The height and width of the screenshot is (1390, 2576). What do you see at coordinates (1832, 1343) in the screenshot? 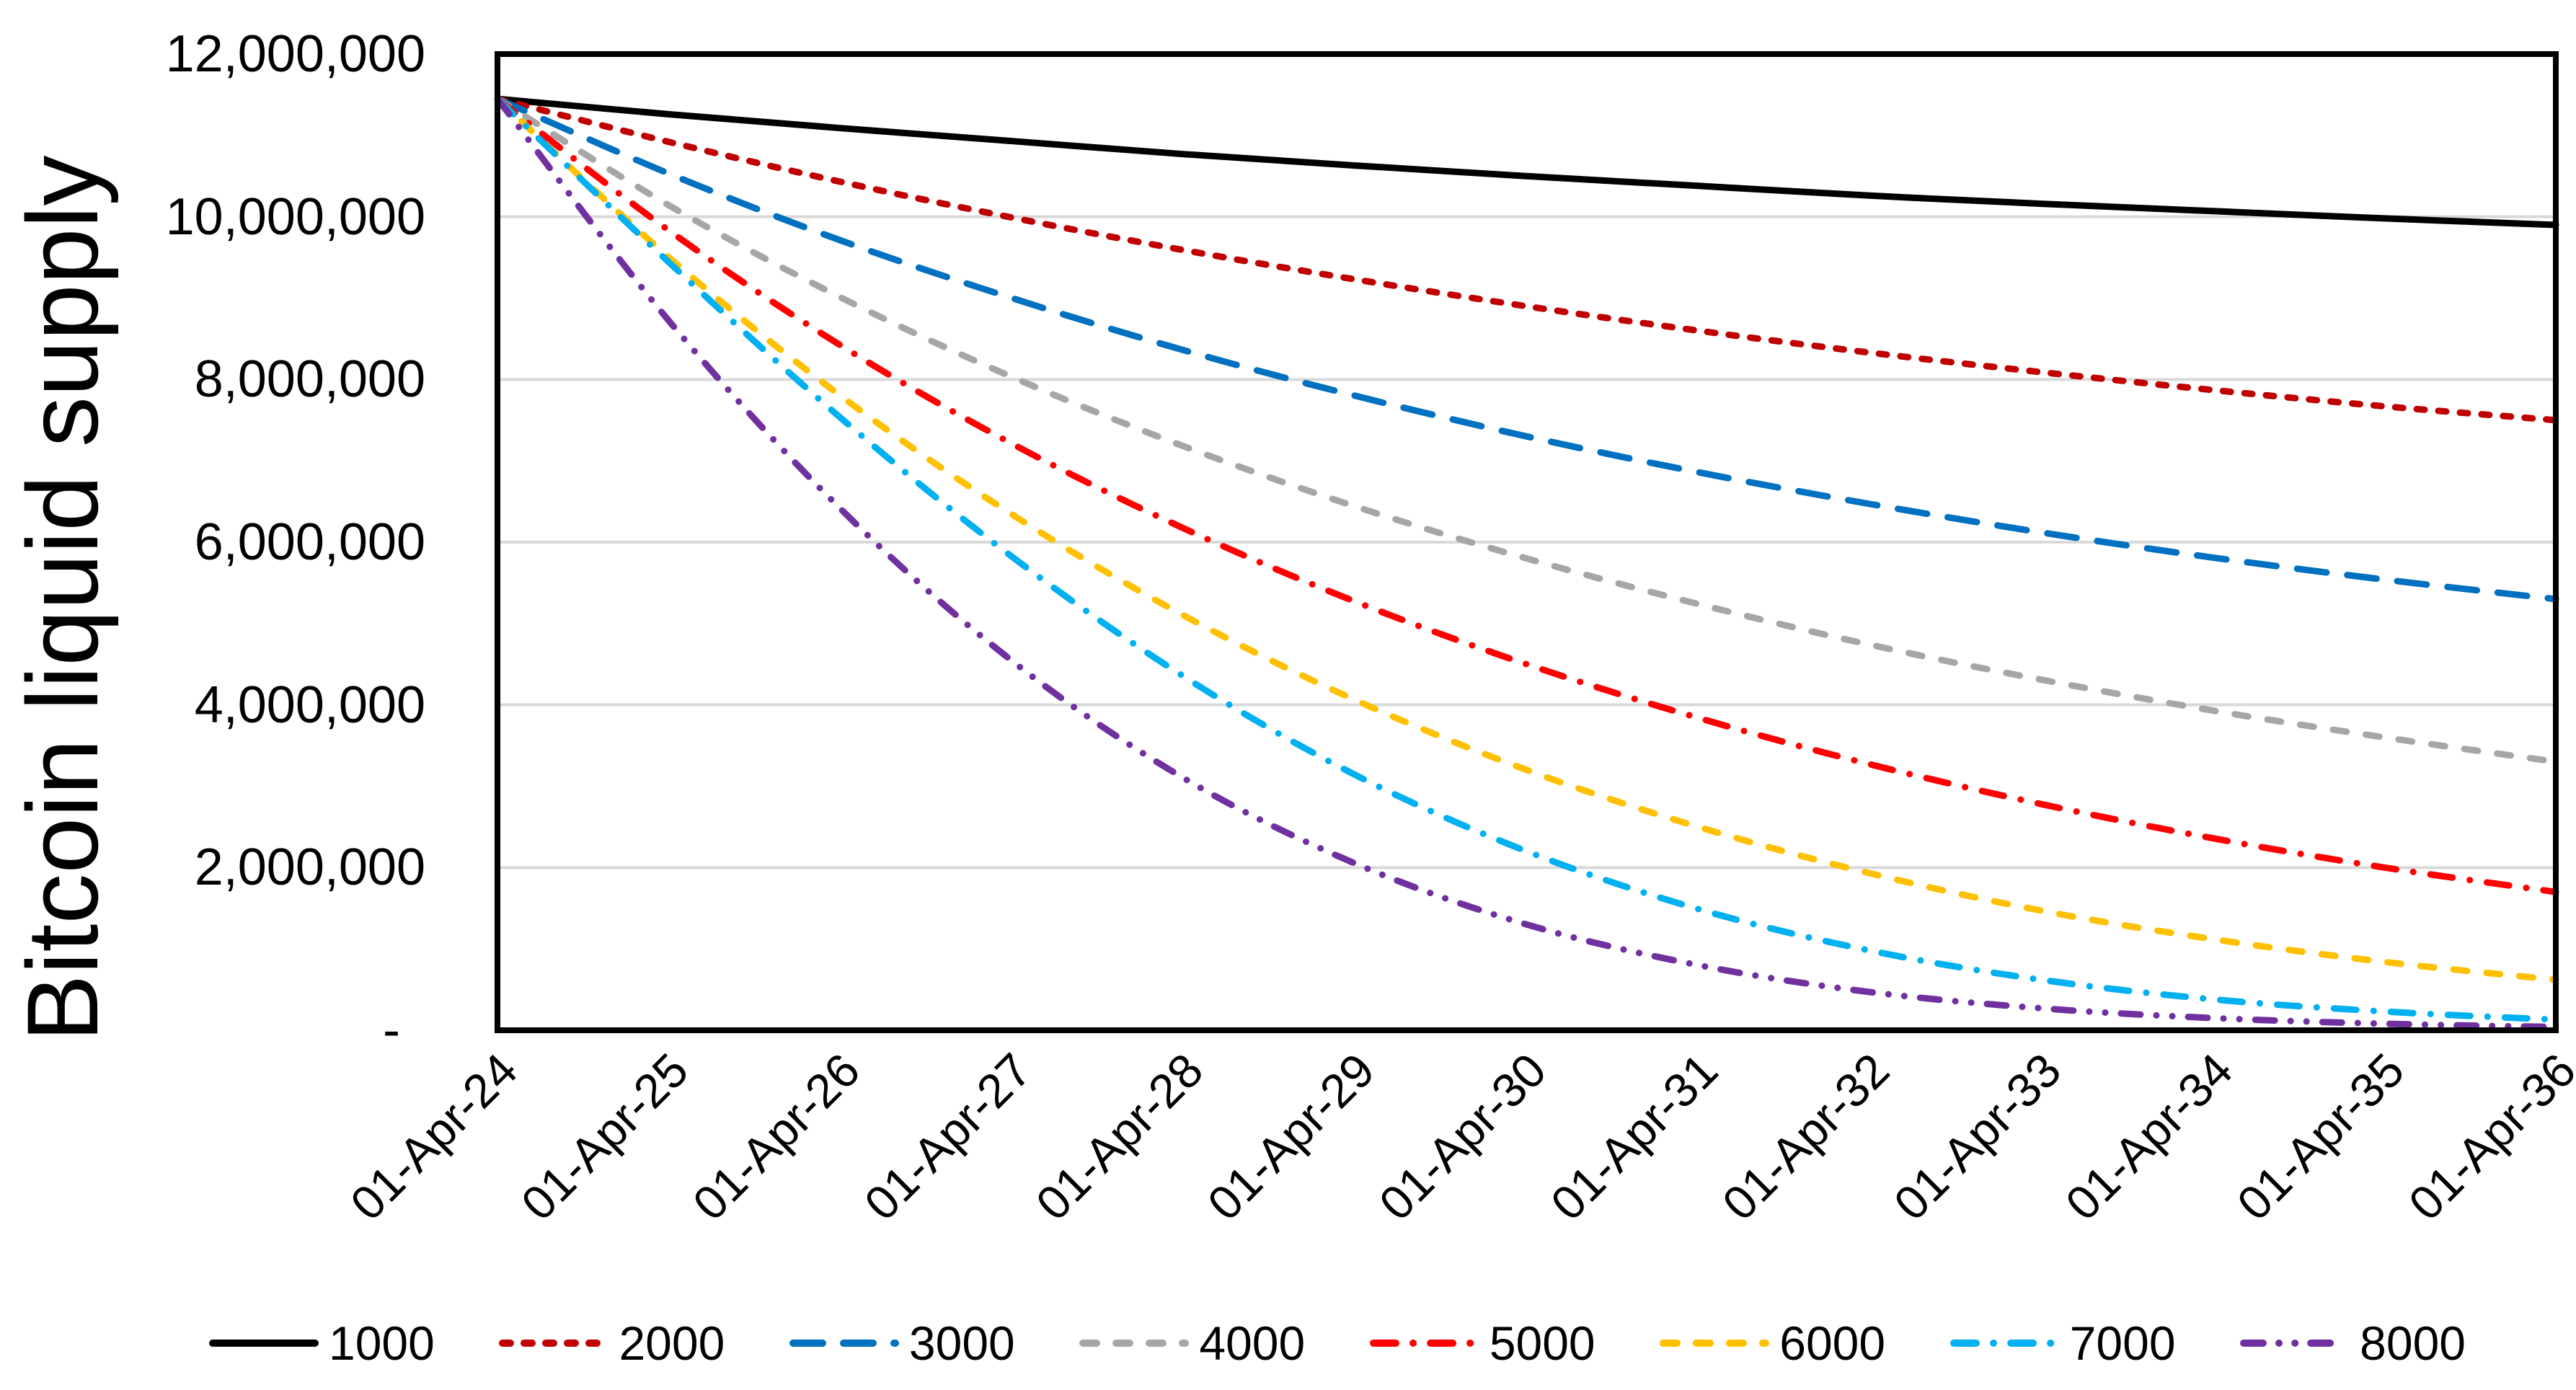
I see `legend-label: 6000` at bounding box center [1832, 1343].